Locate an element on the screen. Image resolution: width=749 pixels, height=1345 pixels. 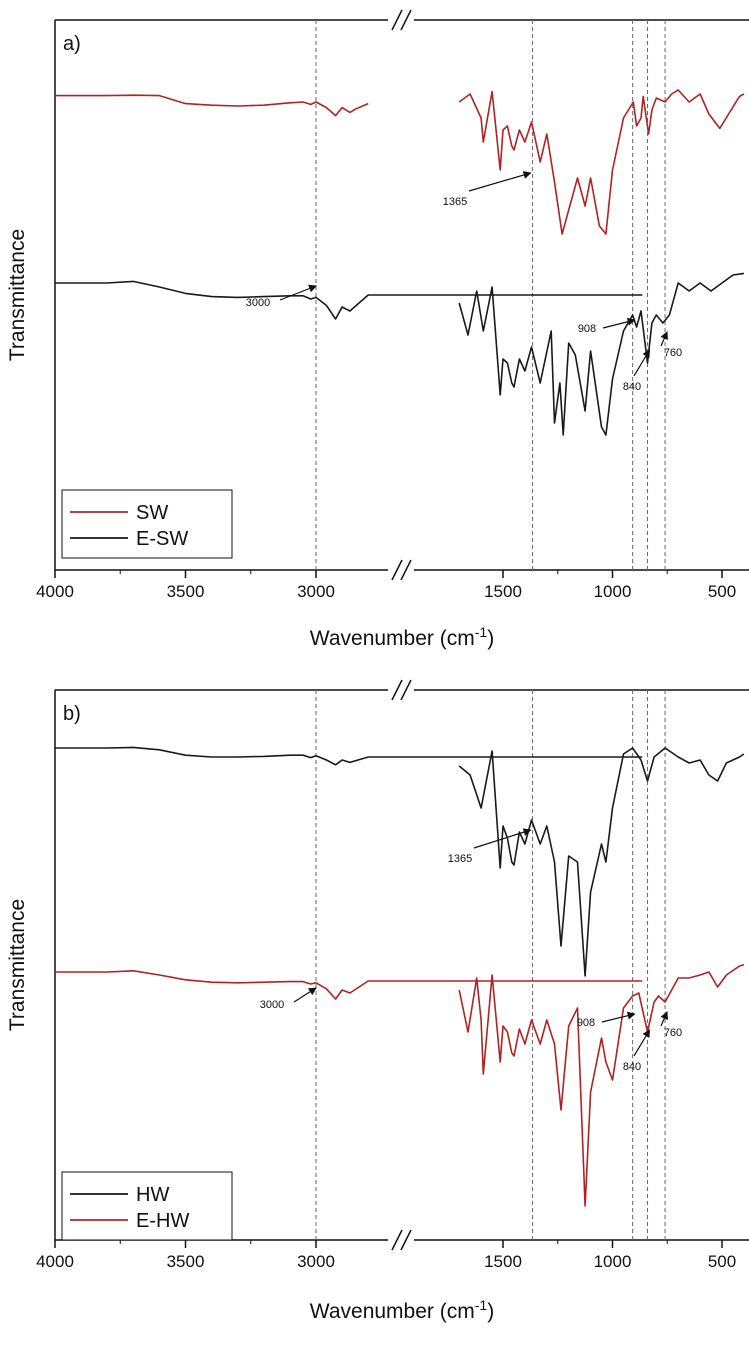
legend: SW E-SW is located at coordinates (147, 524).